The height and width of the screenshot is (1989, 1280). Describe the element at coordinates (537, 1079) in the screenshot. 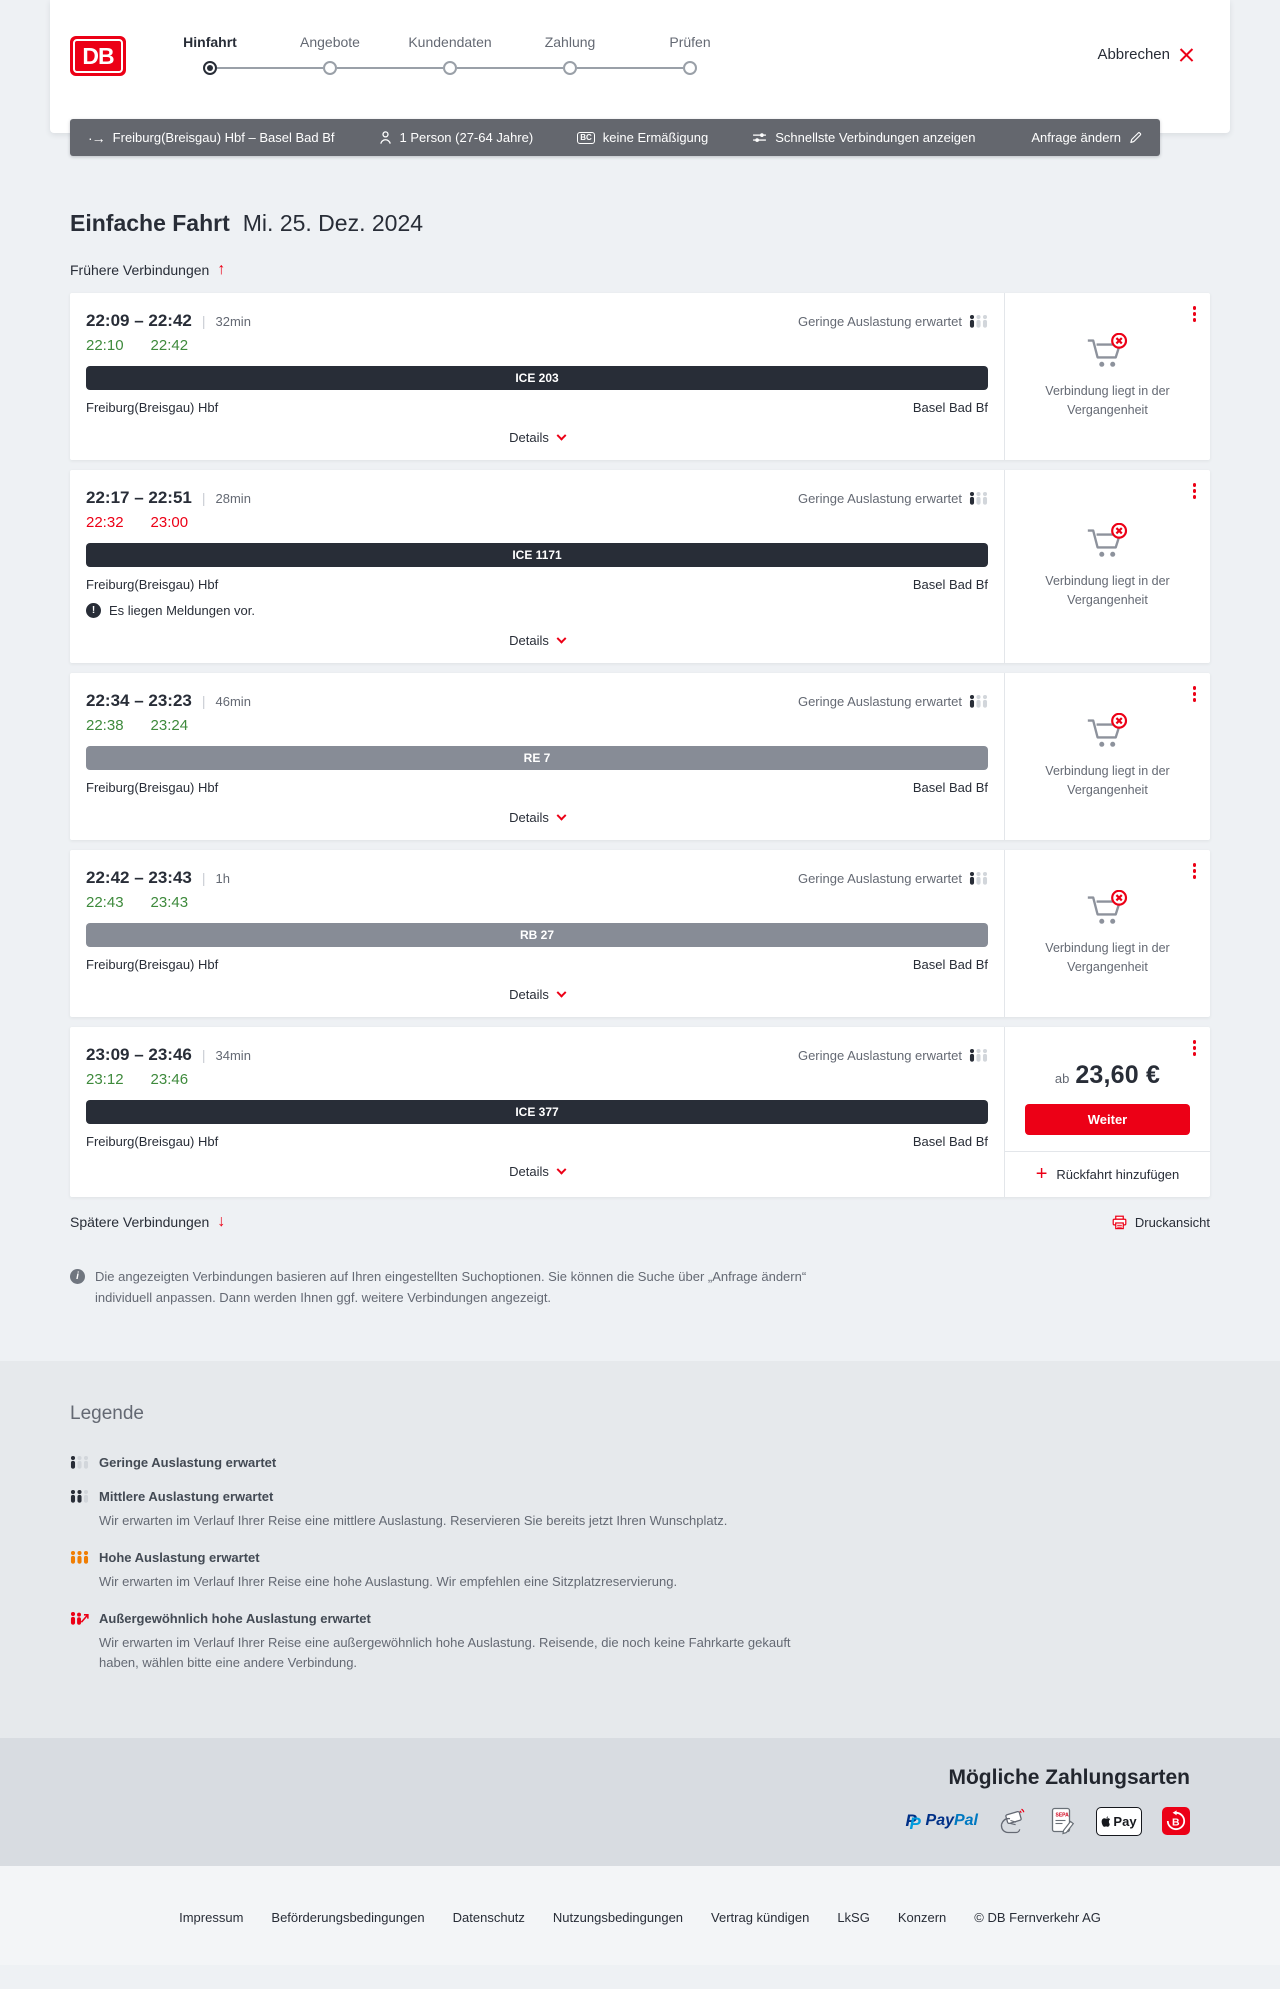

I see `realtime-times: 23:12 23:46` at that location.